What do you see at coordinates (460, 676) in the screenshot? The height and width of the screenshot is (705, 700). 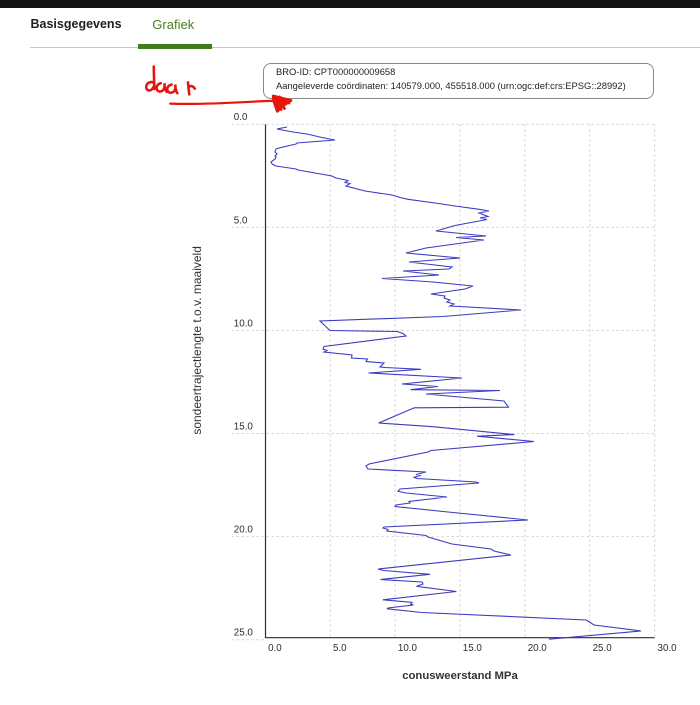 I see `svg-text: conusweerstand MPa` at bounding box center [460, 676].